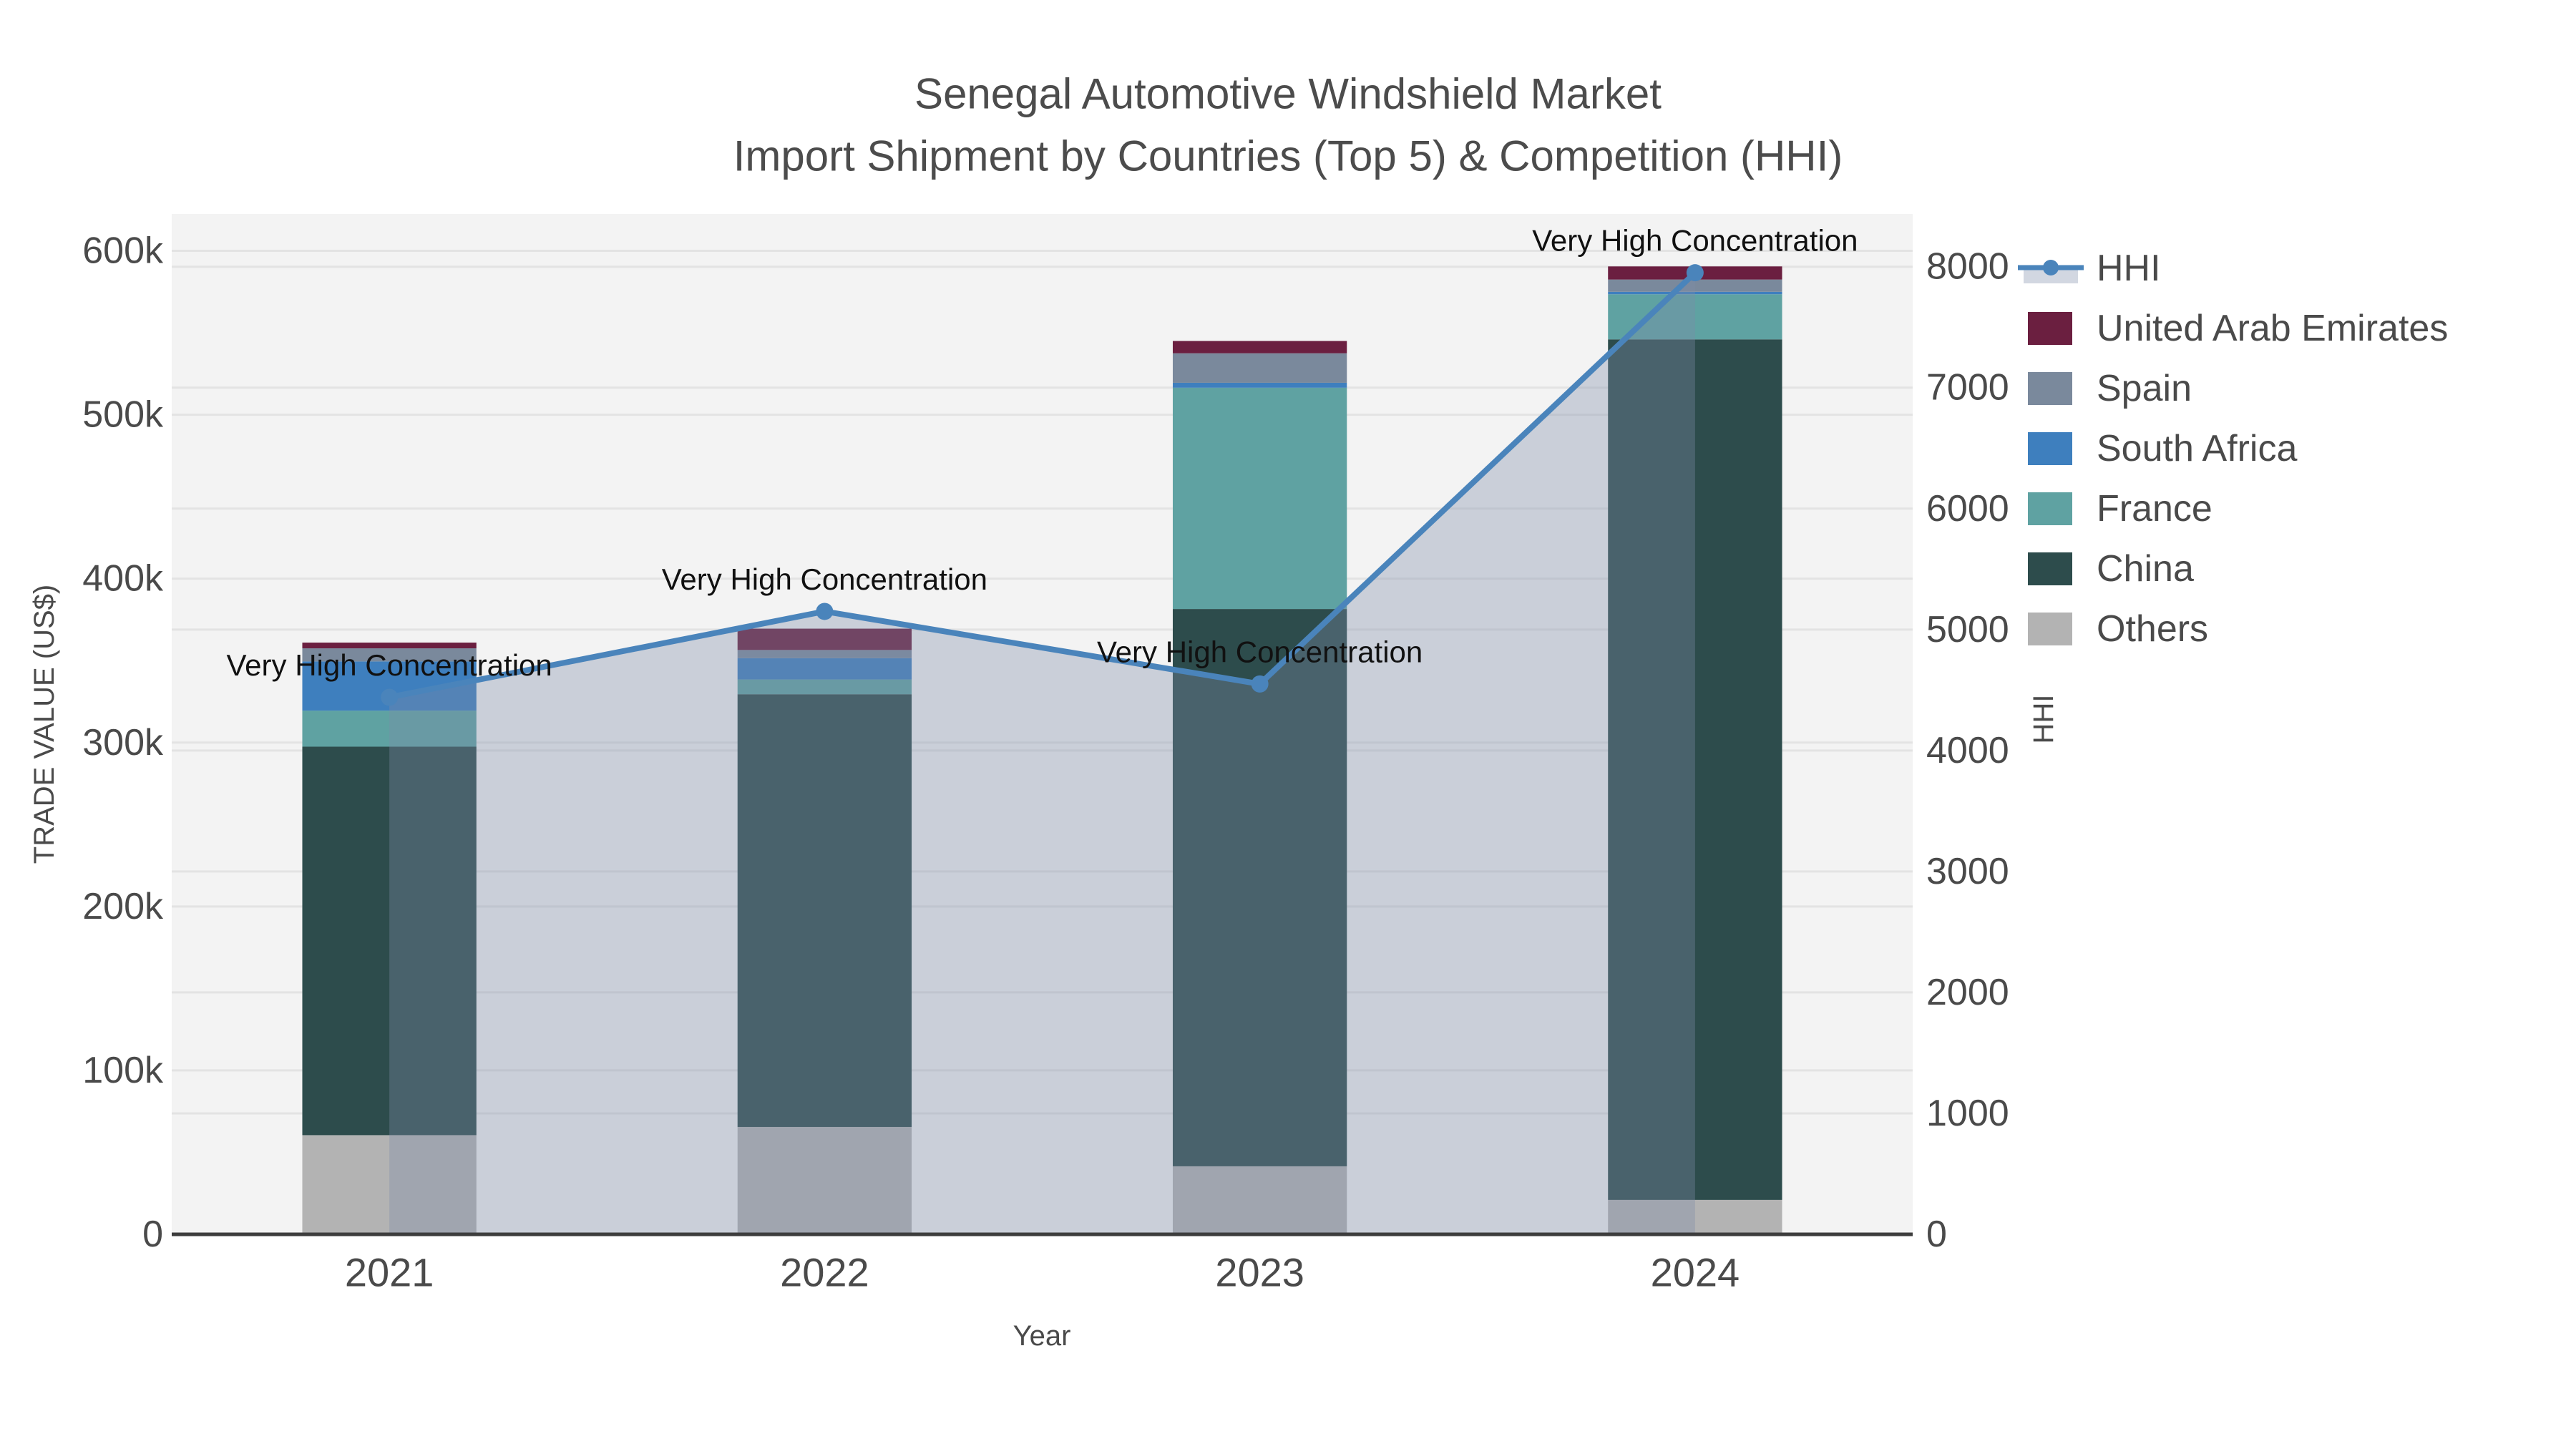  I want to click on annotation-2021: Very High Concentration, so click(389, 665).